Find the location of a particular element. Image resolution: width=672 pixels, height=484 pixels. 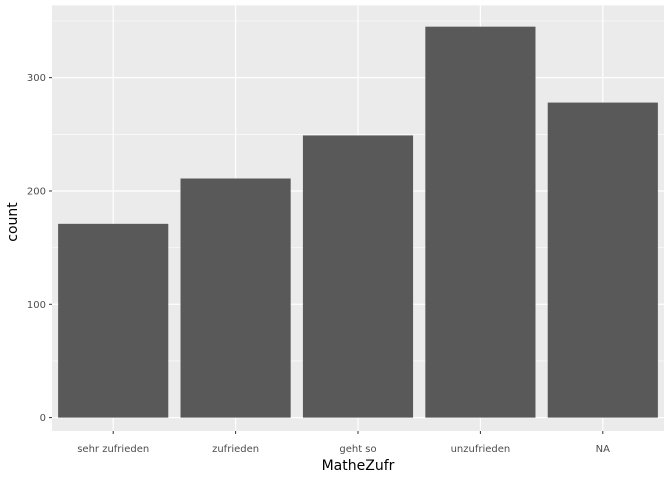

y-tick-label: 0 is located at coordinates (43, 418).